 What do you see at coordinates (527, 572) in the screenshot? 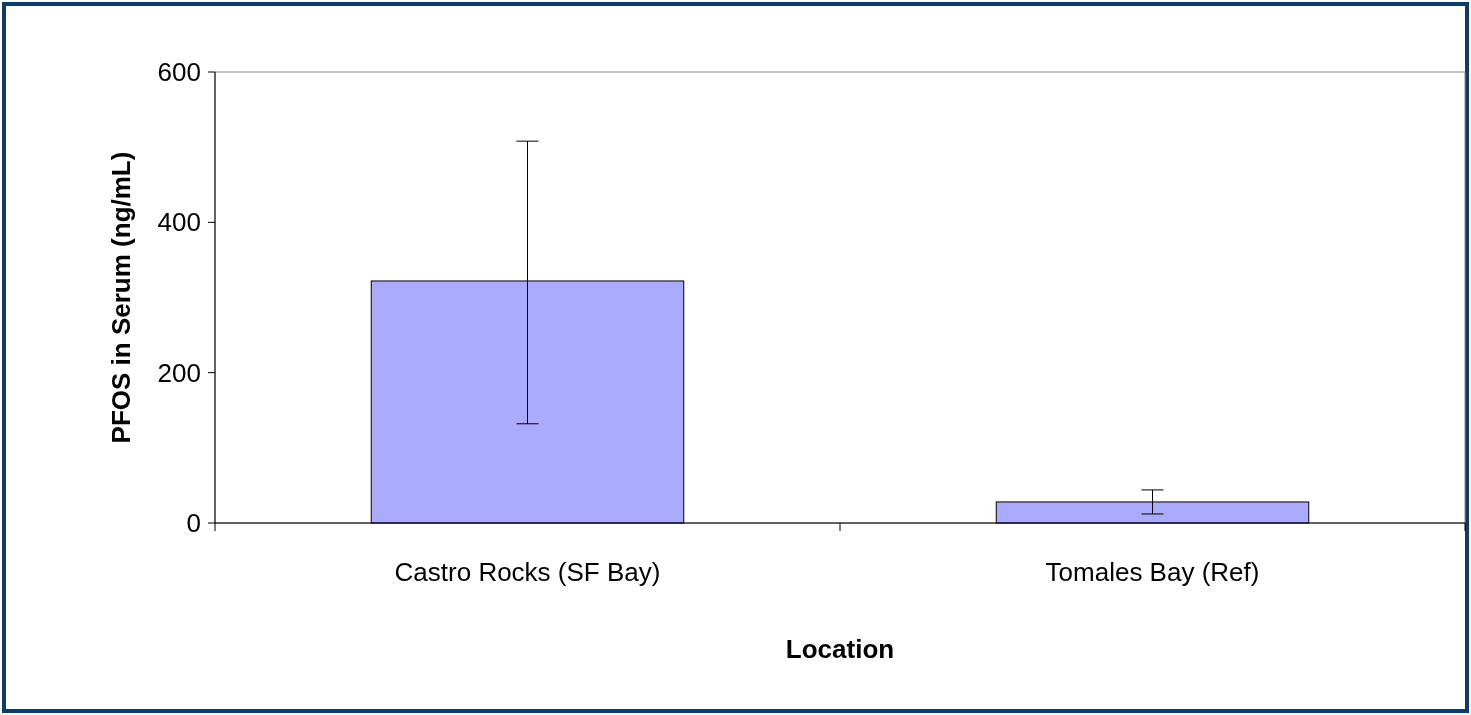
I see `x-tick-label: Castro Rocks (SF Bay)` at bounding box center [527, 572].